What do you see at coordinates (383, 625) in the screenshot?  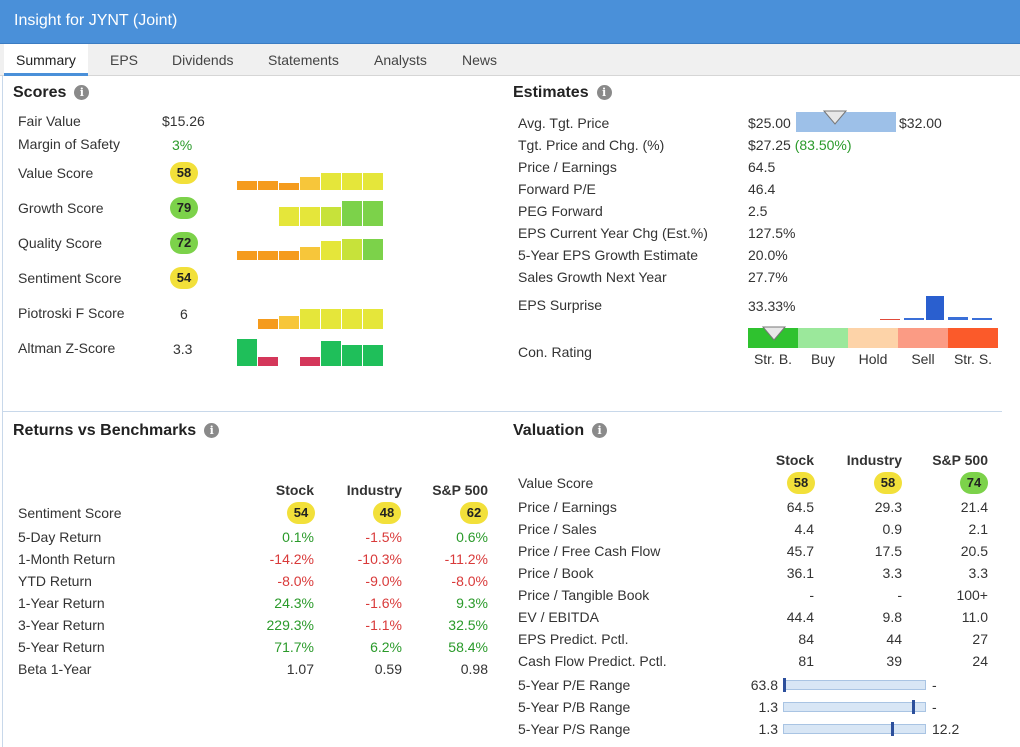 I see `returns-cell: -1.1%` at bounding box center [383, 625].